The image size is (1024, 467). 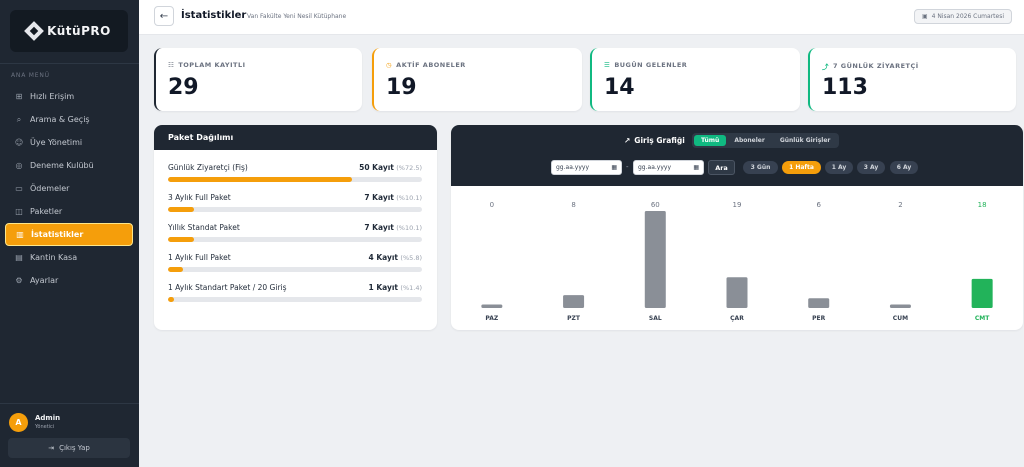 I want to click on package-count-wrap: 1 Kayıt (%1.4), so click(x=395, y=288).